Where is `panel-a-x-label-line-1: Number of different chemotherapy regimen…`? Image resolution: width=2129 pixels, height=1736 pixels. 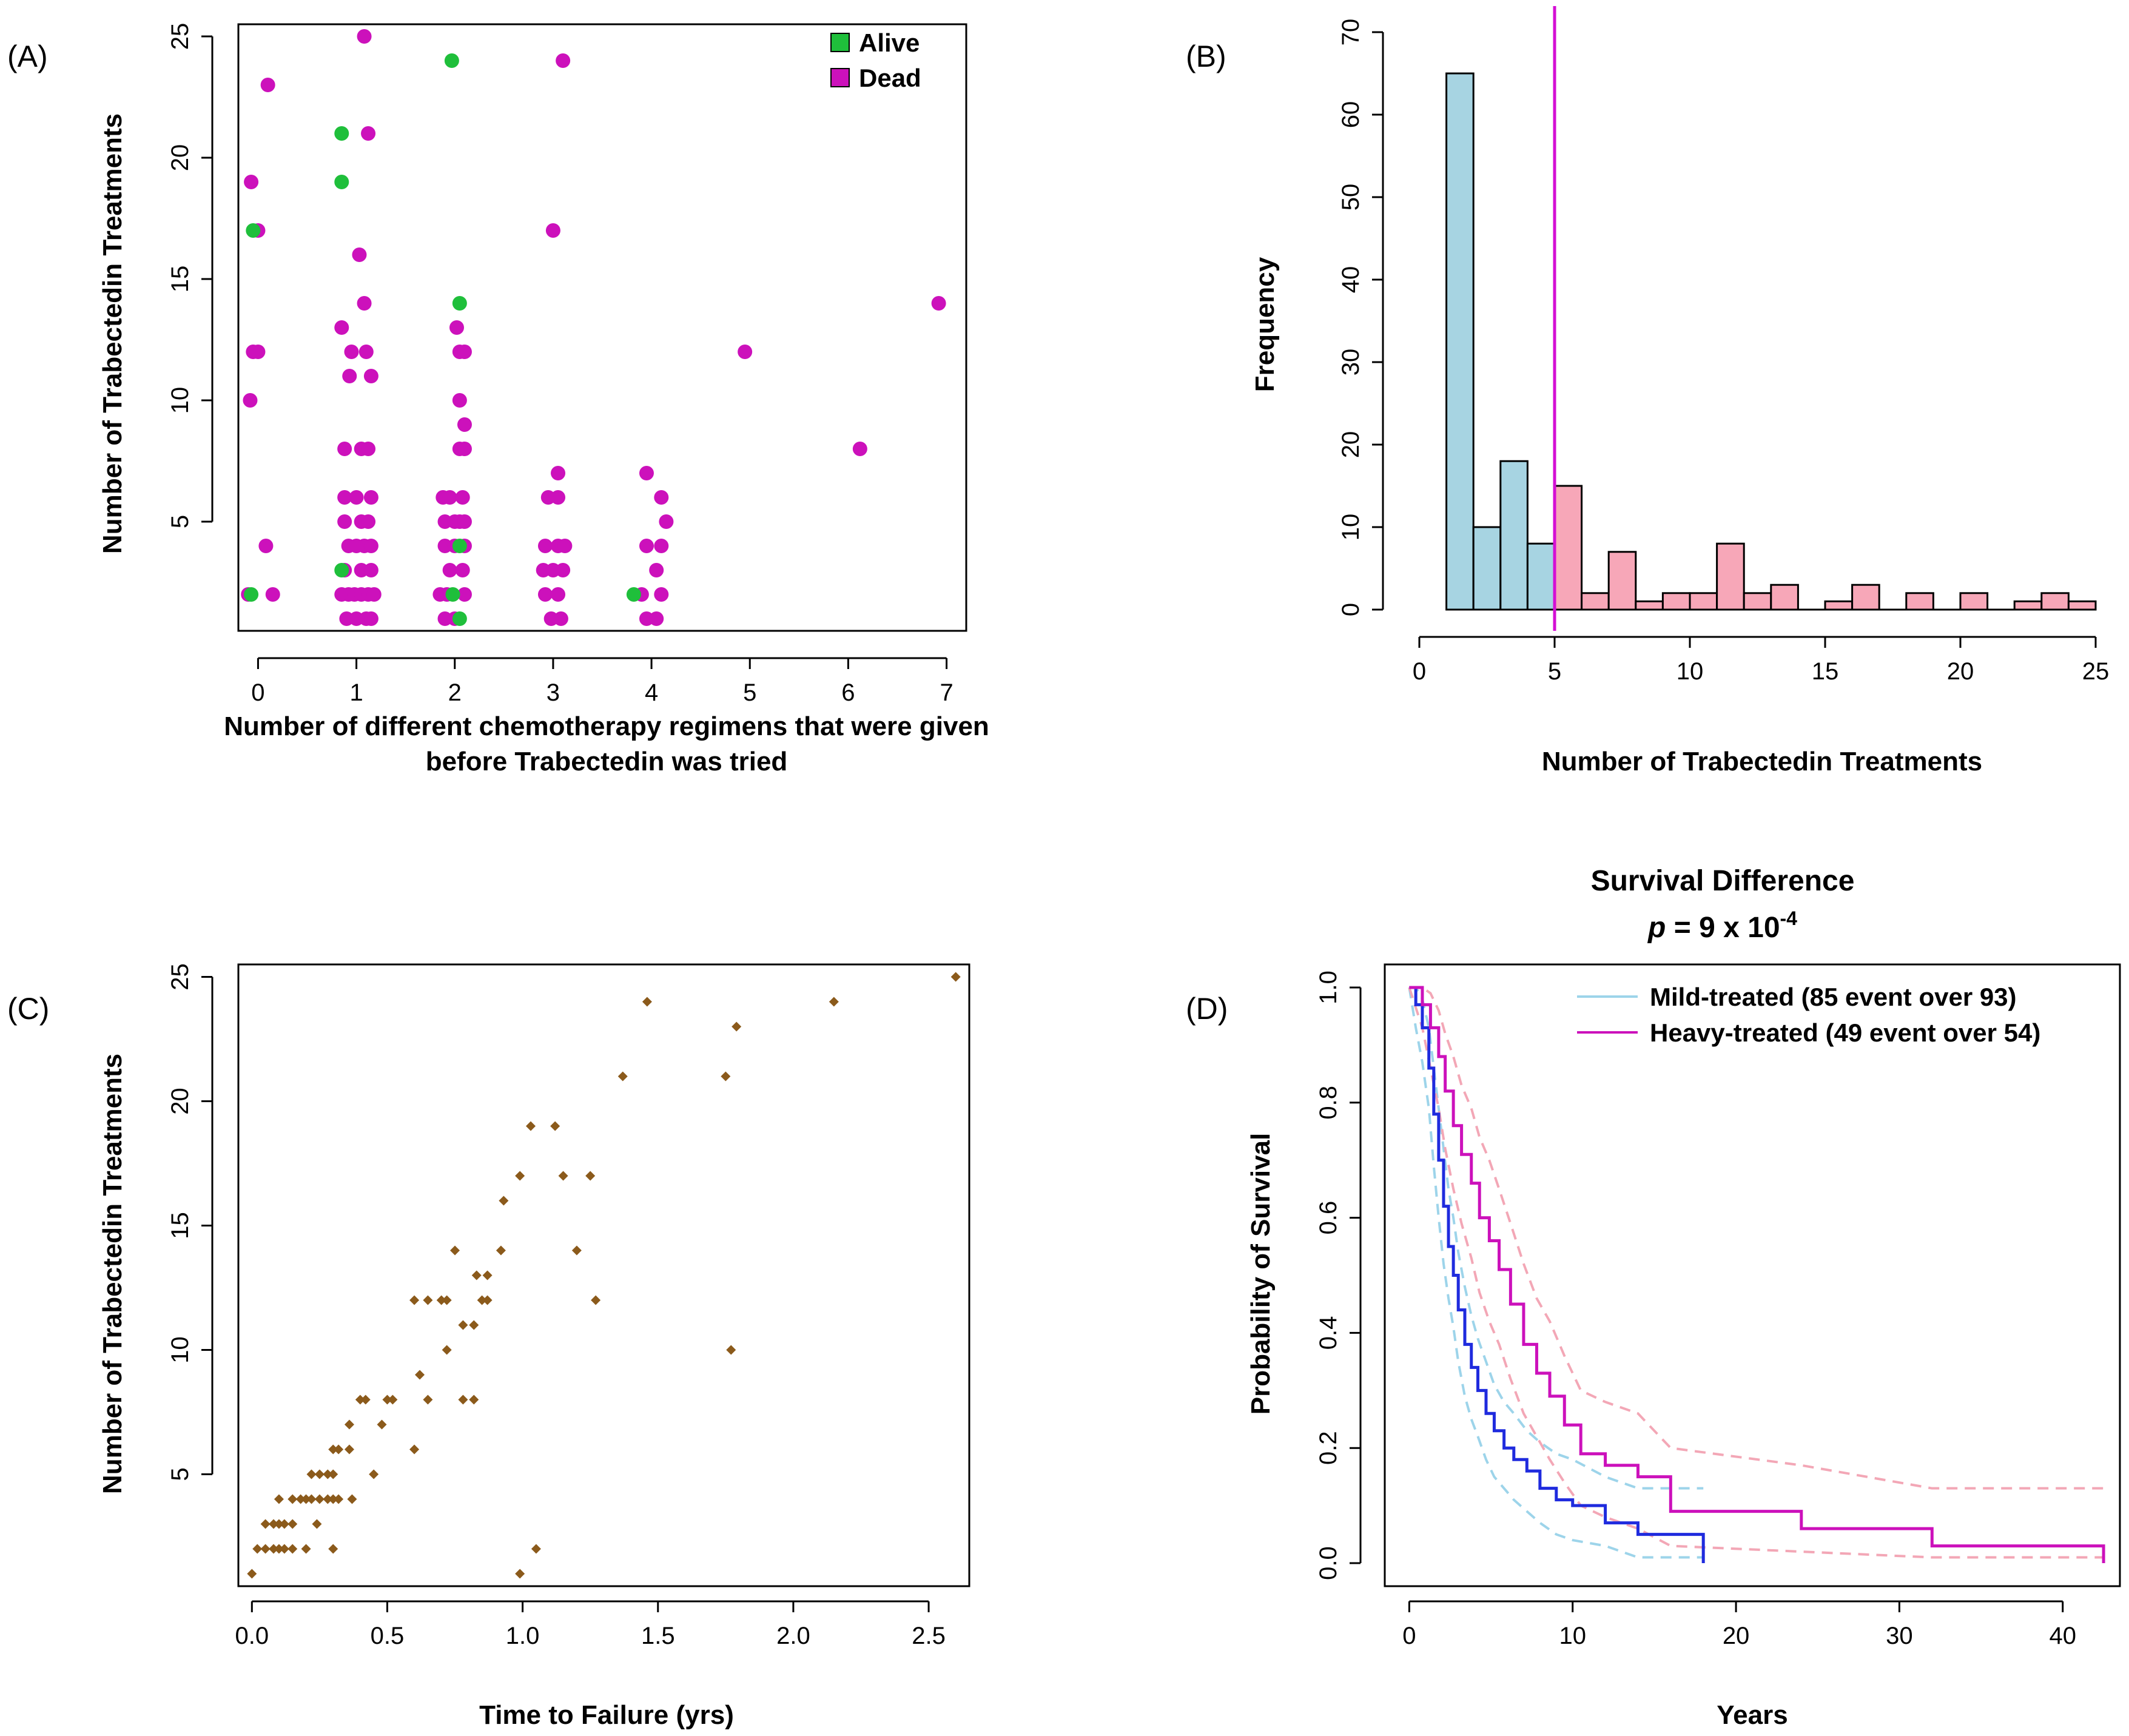 panel-a-x-label-line-1: Number of different chemotherapy regimen… is located at coordinates (606, 726).